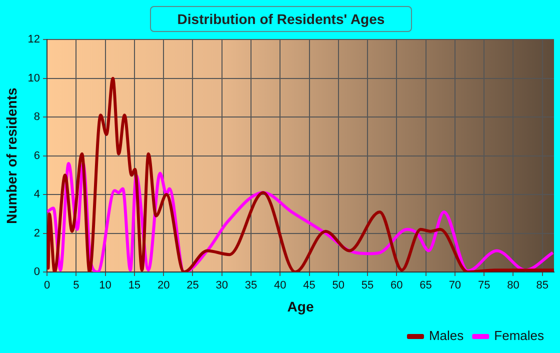  I want to click on x-tick-label: 60, so click(396, 286).